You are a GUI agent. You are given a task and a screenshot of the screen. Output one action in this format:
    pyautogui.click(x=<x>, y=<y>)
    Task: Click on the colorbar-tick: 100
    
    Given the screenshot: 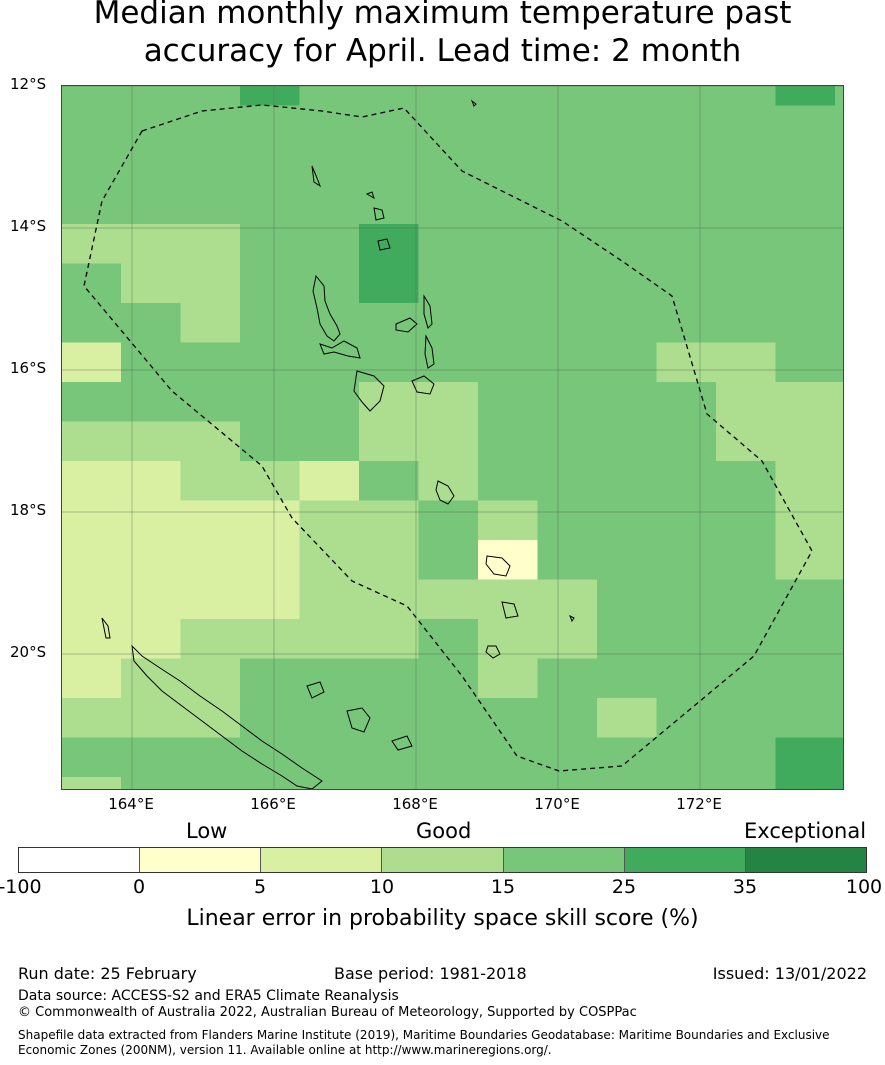 What is the action you would take?
    pyautogui.click(x=864, y=887)
    